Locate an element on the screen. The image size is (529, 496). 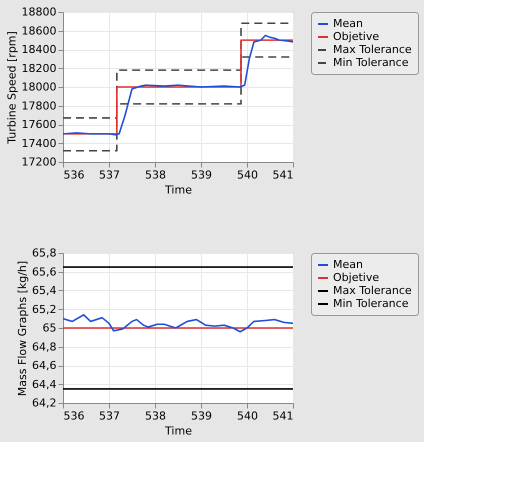
y-tick-label: 64,4 is located at coordinates (44, 384).